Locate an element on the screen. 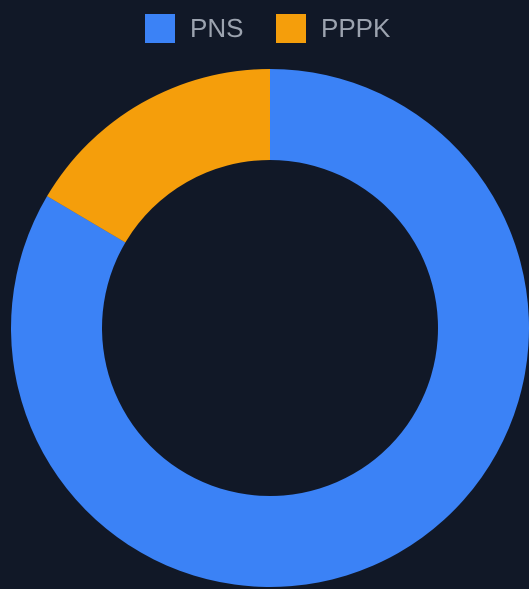  legend-label: PPPK is located at coordinates (356, 28).